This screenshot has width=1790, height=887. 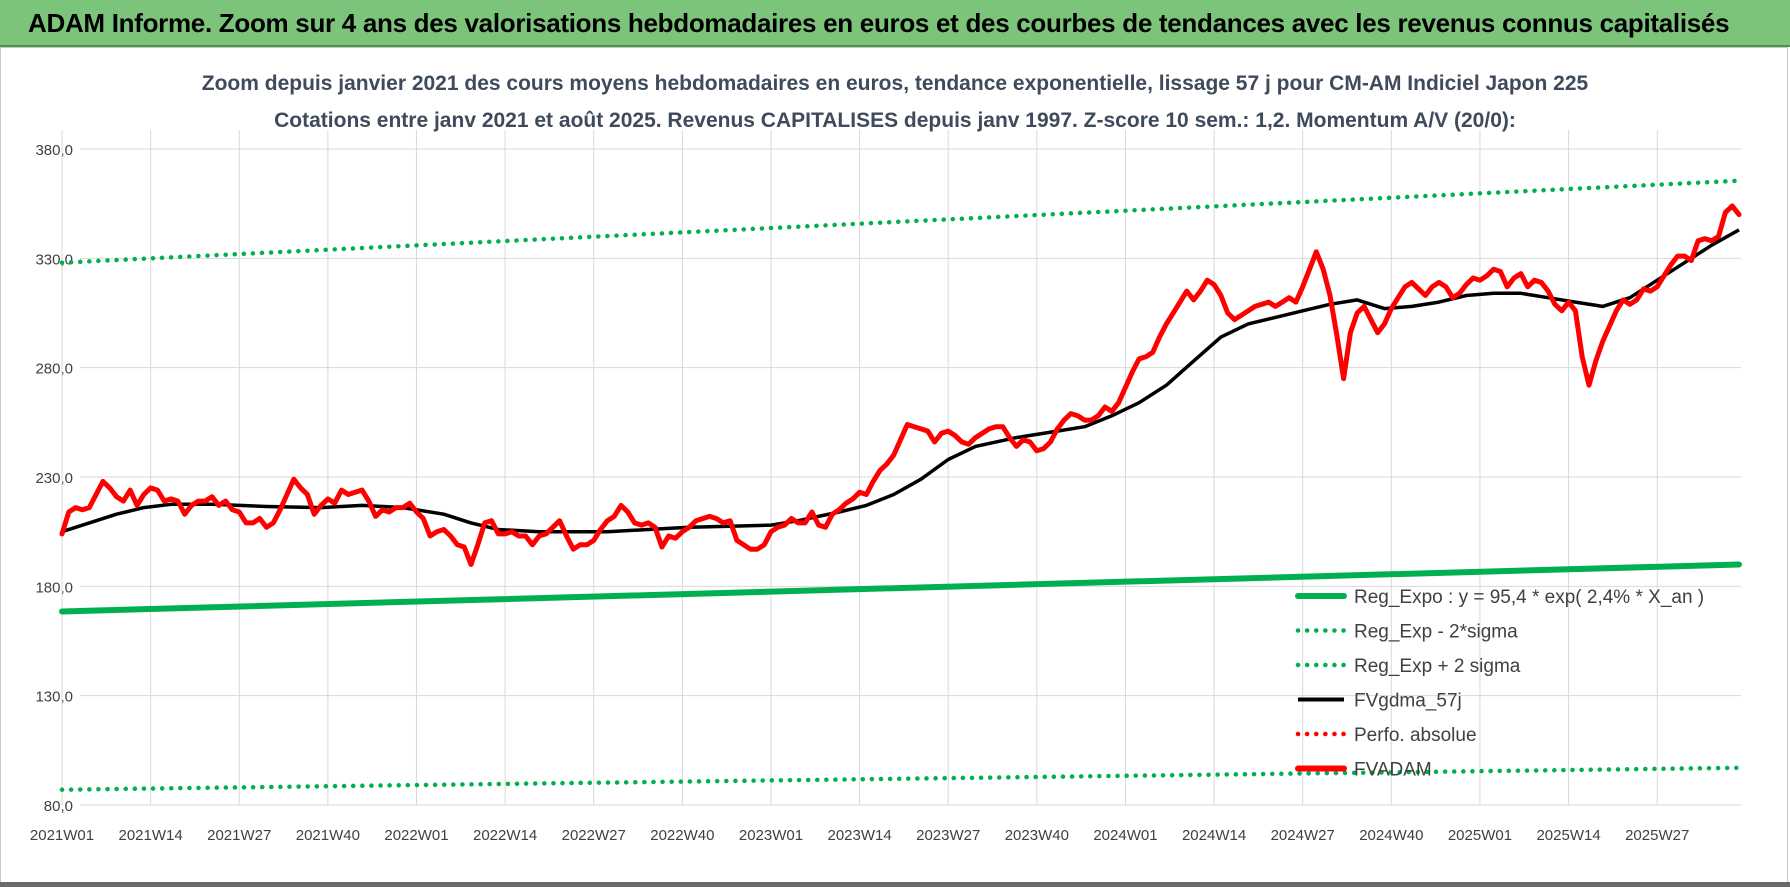 I want to click on y-tick-label: 80,0, so click(x=58, y=806).